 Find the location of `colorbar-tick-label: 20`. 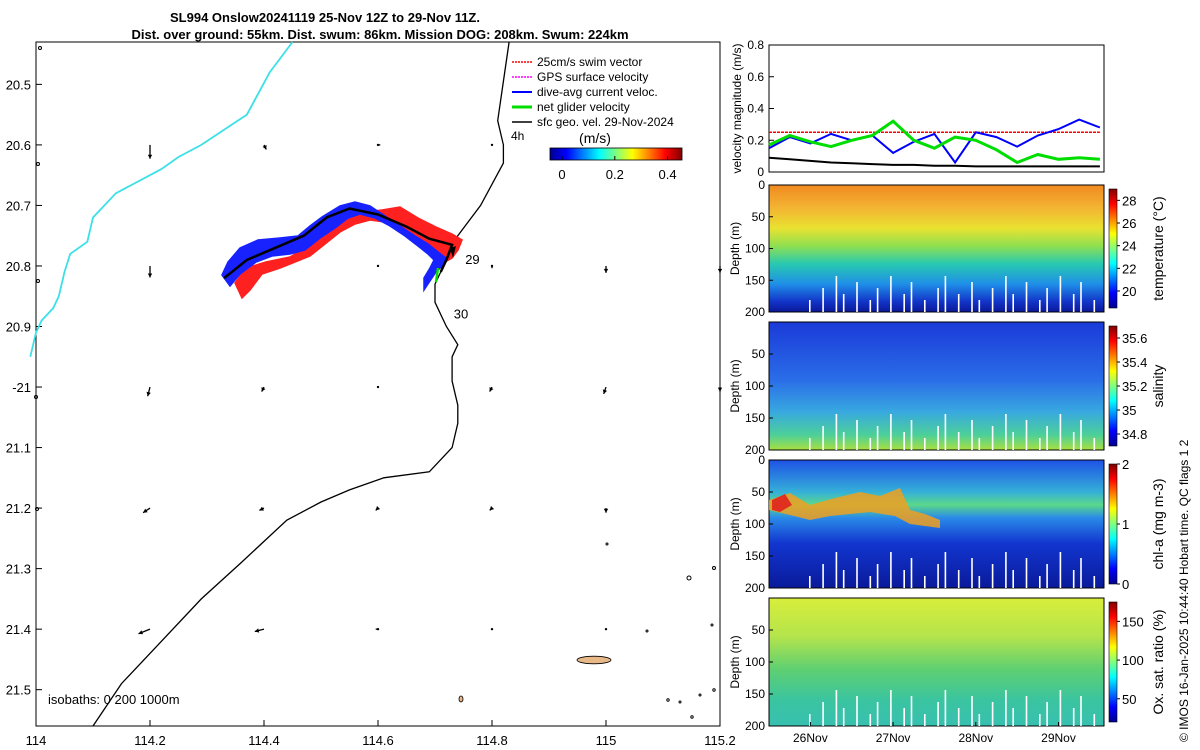

colorbar-tick-label: 20 is located at coordinates (1129, 291).